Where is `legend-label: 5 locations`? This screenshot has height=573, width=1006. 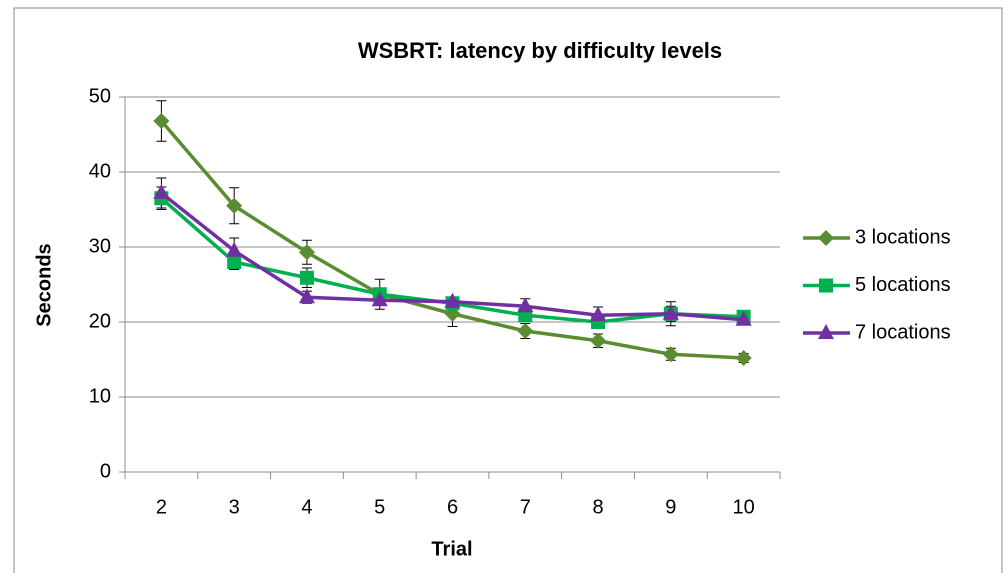 legend-label: 5 locations is located at coordinates (903, 285).